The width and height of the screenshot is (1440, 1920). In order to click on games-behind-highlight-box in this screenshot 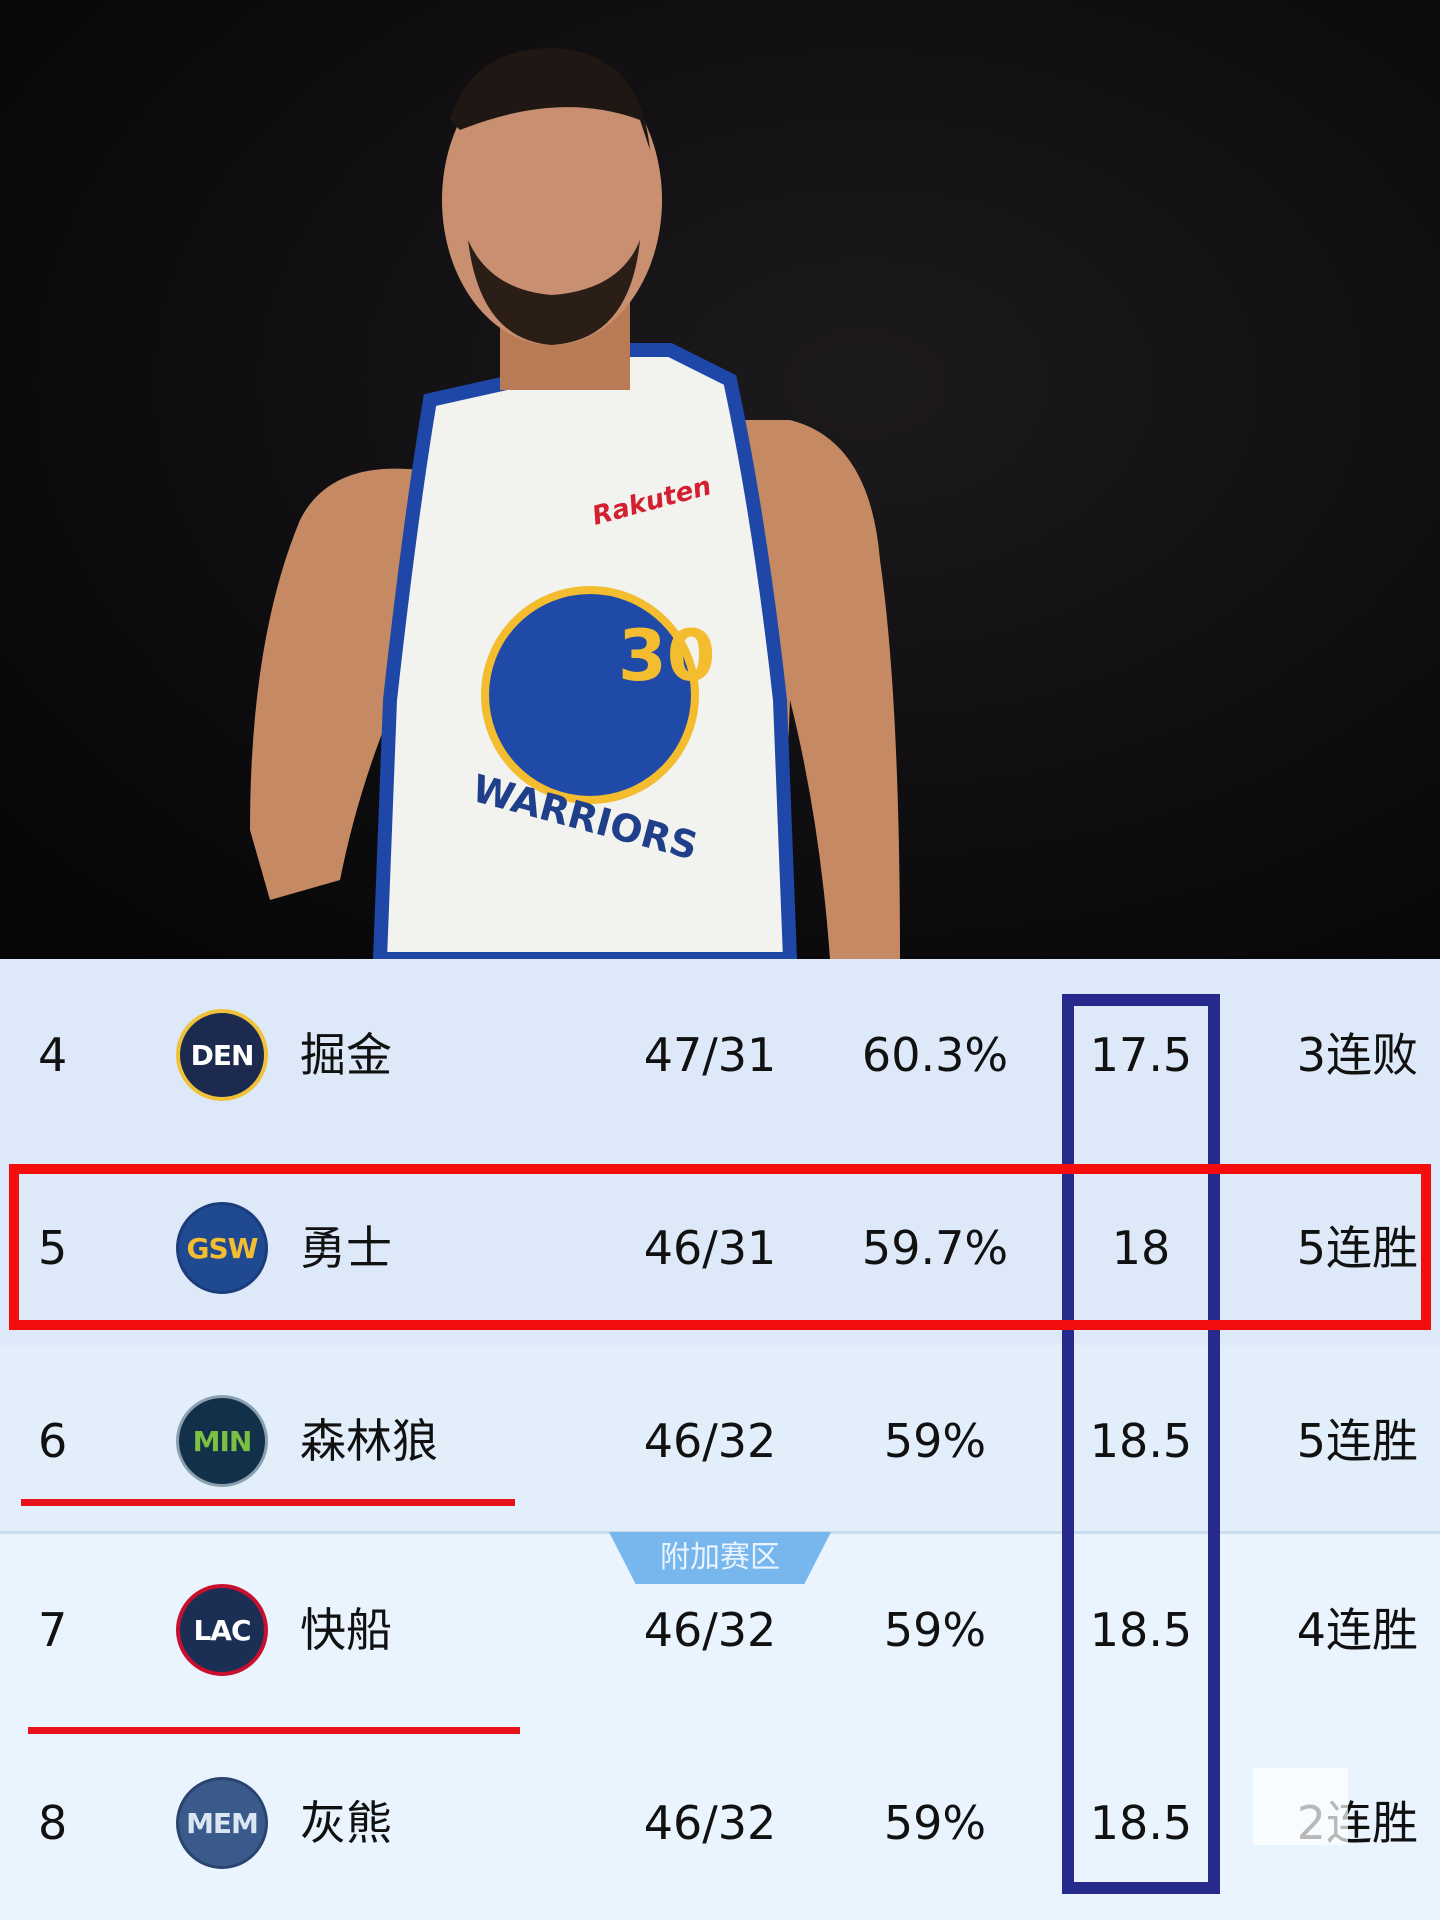, I will do `click(1141, 1444)`.